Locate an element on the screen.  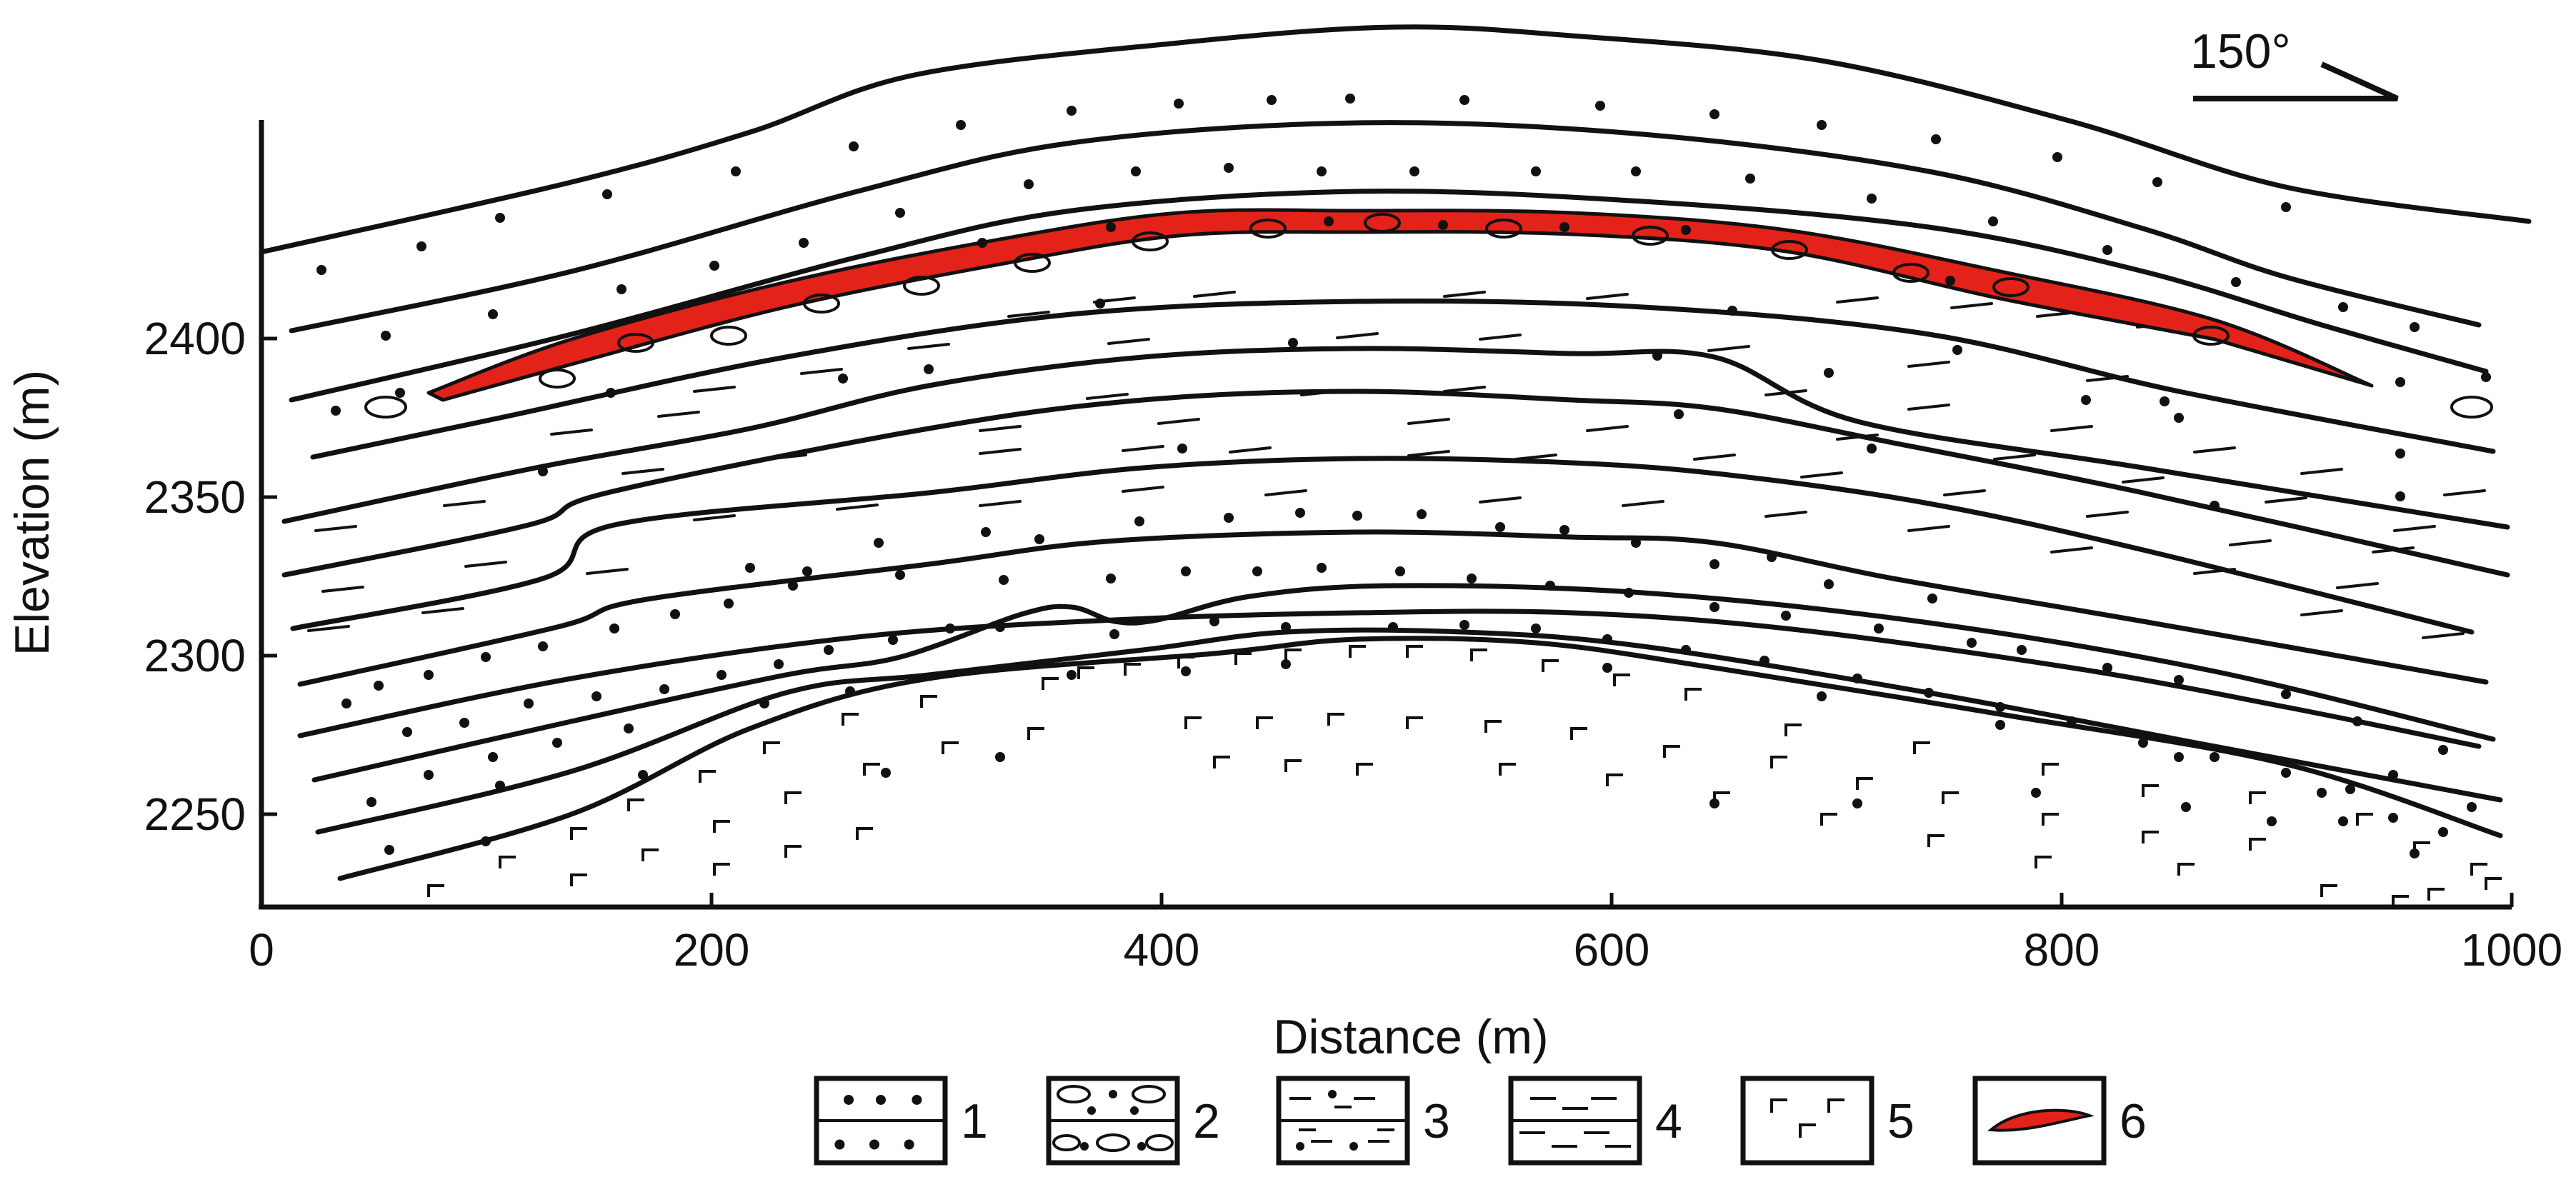
legend-item-1: 1 is located at coordinates (901, 1121).